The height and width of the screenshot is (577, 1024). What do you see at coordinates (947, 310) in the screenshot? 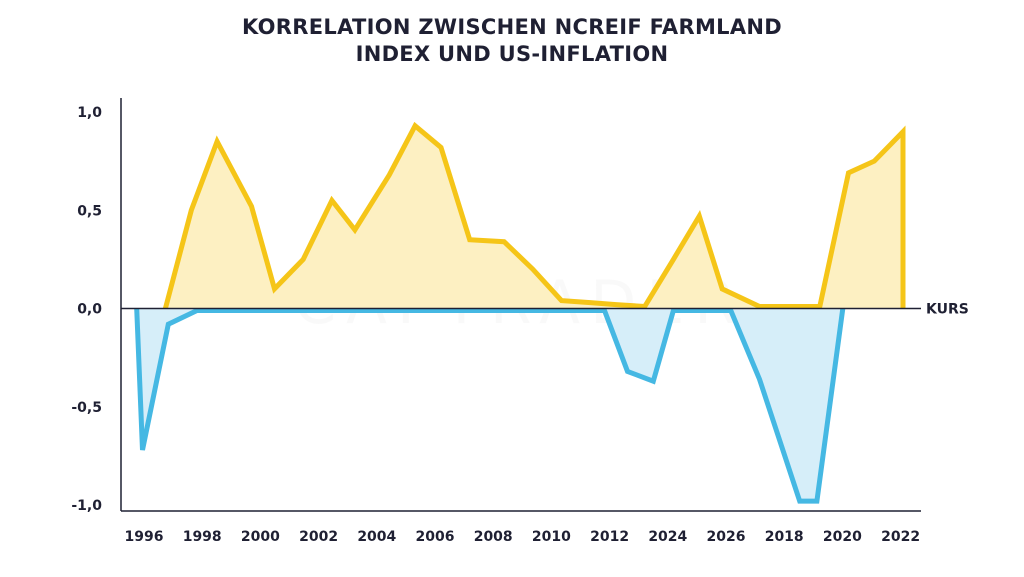
I see `zero-line-label: KURS` at bounding box center [947, 310].